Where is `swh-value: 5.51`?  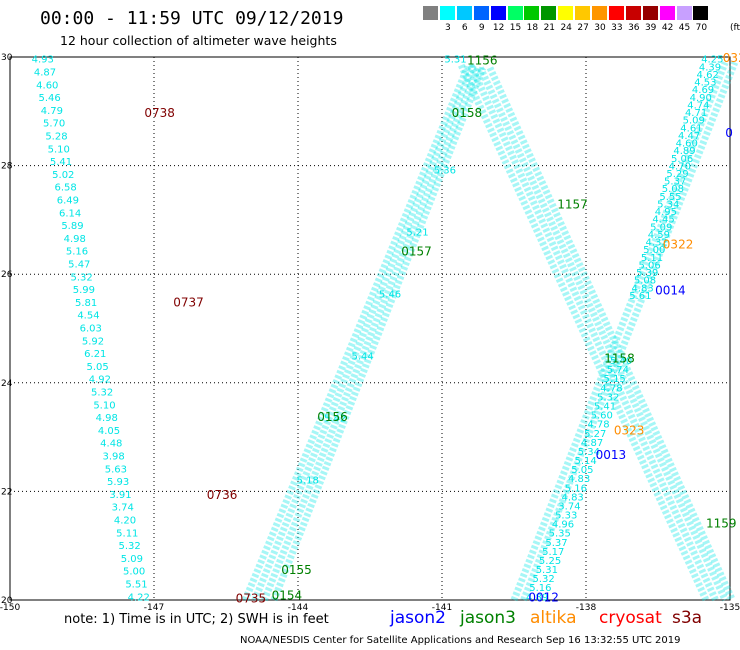
swh-value: 5.51 is located at coordinates (136, 584).